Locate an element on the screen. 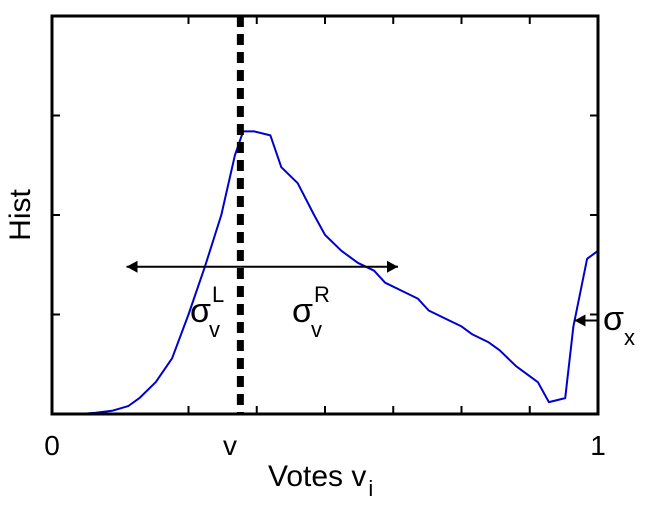  x-axis-label-main: Votes v is located at coordinates (317, 476).